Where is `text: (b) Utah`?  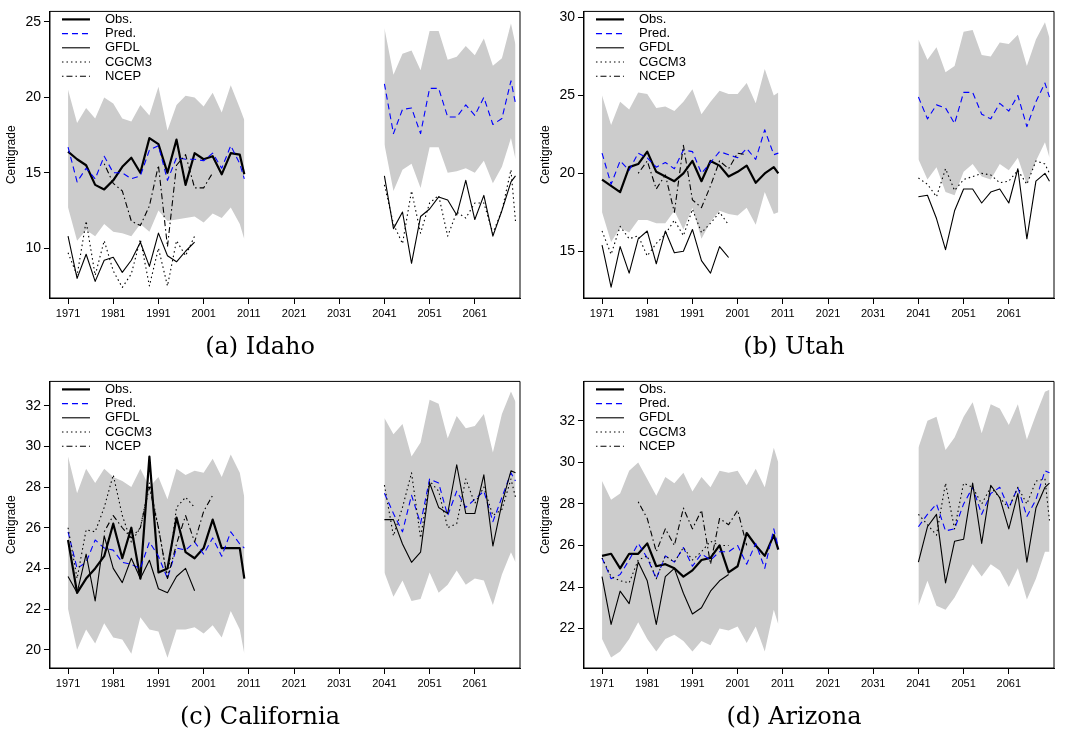
text: (b) Utah is located at coordinates (794, 345).